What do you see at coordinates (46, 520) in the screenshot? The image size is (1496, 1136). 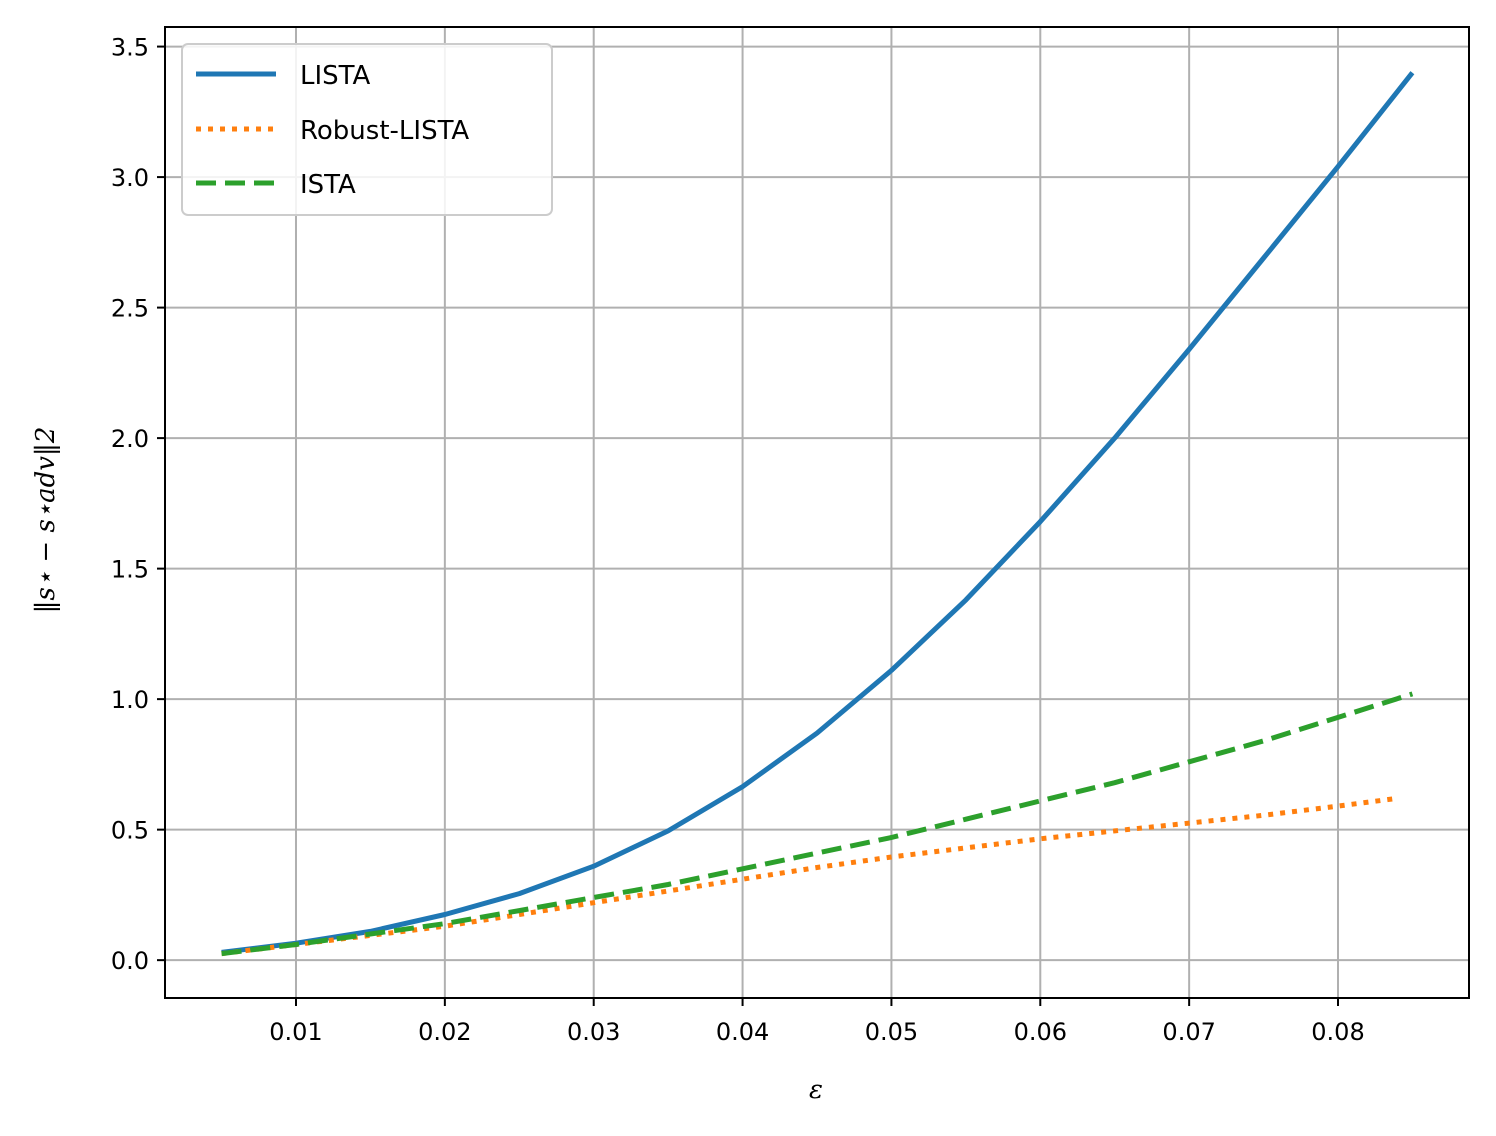 I see `y-axis-label: ‖s⋆ − s⋆adv‖2` at bounding box center [46, 520].